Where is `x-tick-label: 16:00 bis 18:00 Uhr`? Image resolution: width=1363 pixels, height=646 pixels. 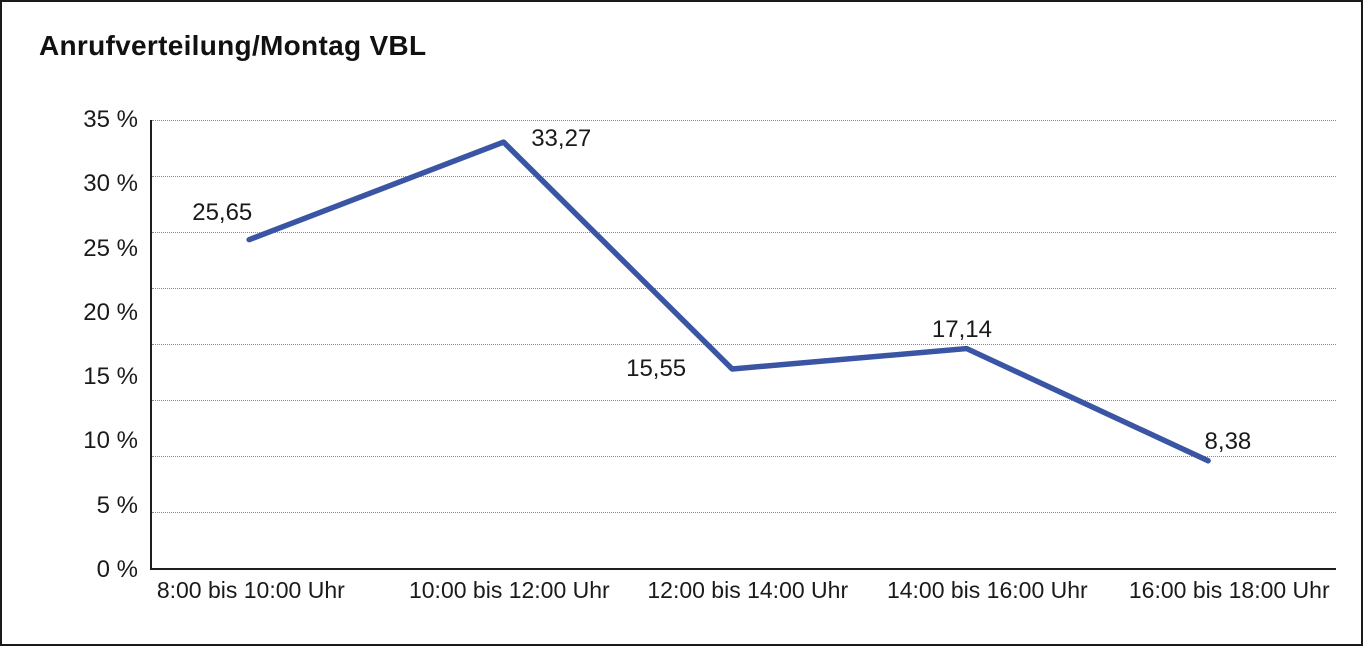 x-tick-label: 16:00 bis 18:00 Uhr is located at coordinates (1229, 590).